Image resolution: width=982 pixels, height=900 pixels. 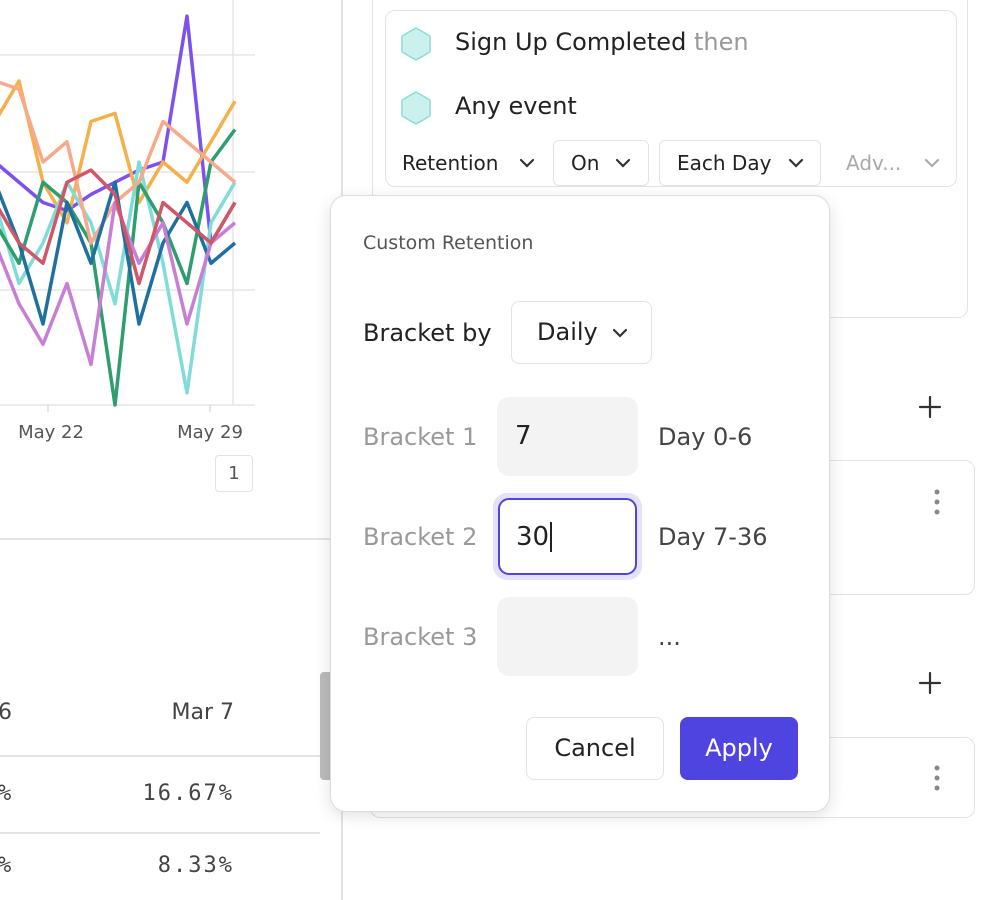 What do you see at coordinates (533, 537) in the screenshot?
I see `input-value: 30` at bounding box center [533, 537].